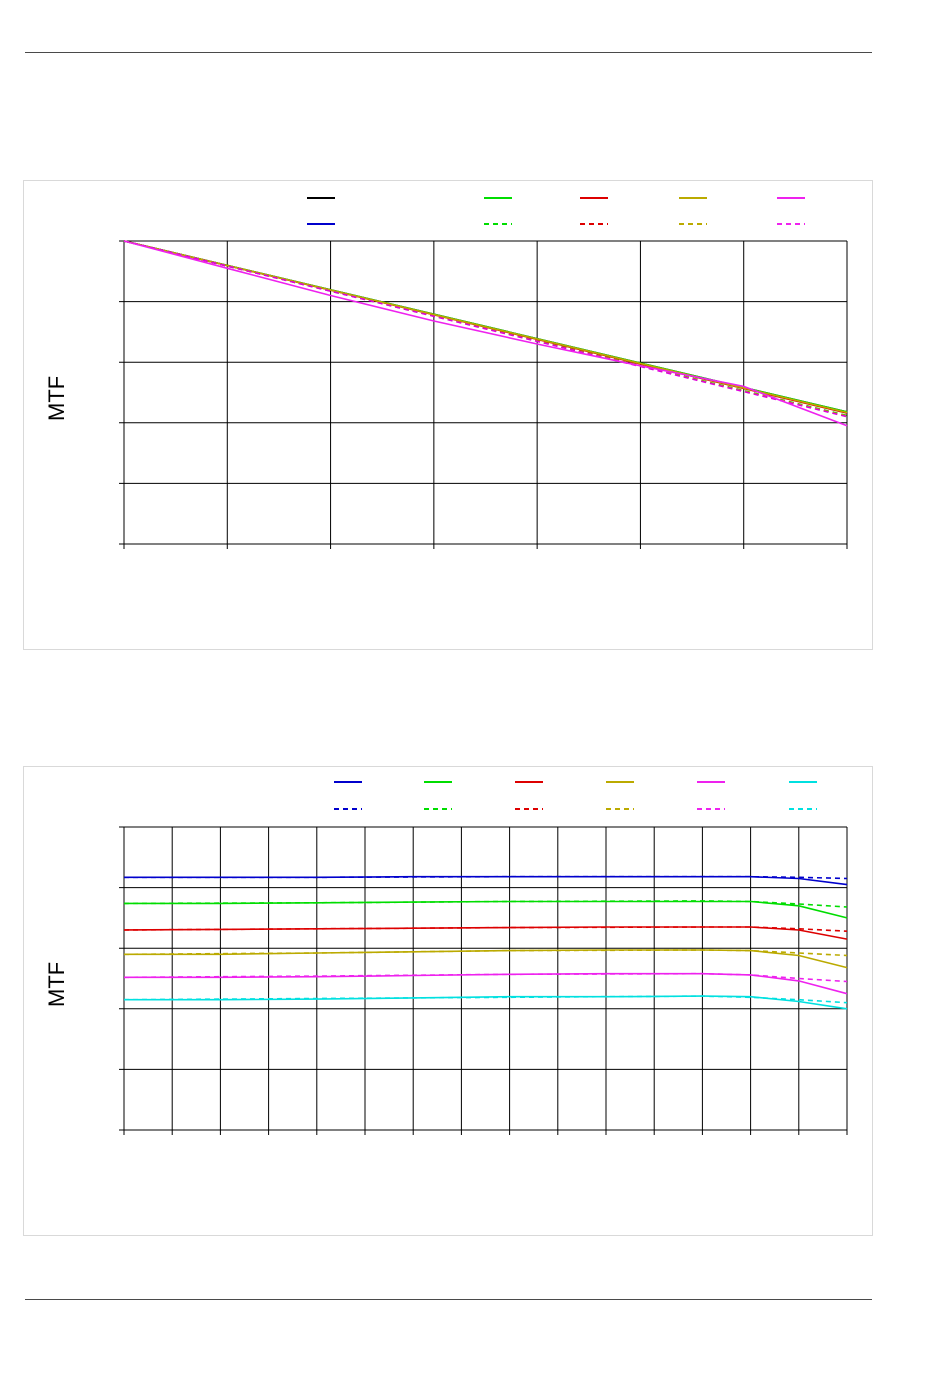 This screenshot has width=950, height=1374. What do you see at coordinates (56, 398) in the screenshot?
I see `chart-1-ylabel: MTF` at bounding box center [56, 398].